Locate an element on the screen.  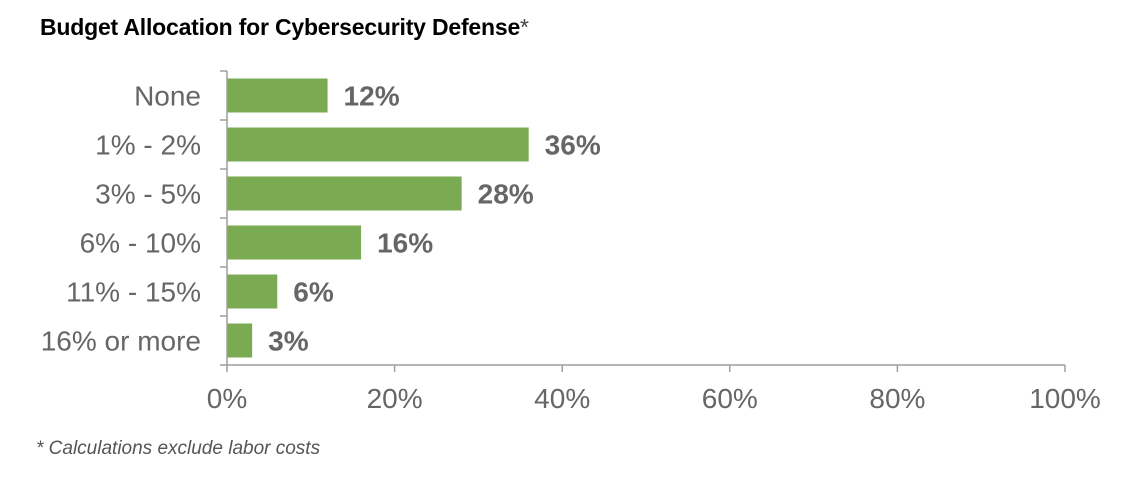
category-label-0: None is located at coordinates (167, 96).